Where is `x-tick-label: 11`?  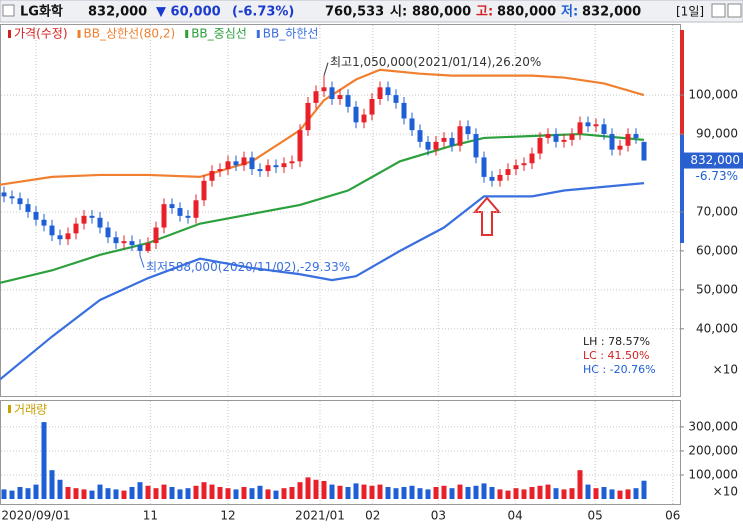
x-tick-label: 11 is located at coordinates (150, 516).